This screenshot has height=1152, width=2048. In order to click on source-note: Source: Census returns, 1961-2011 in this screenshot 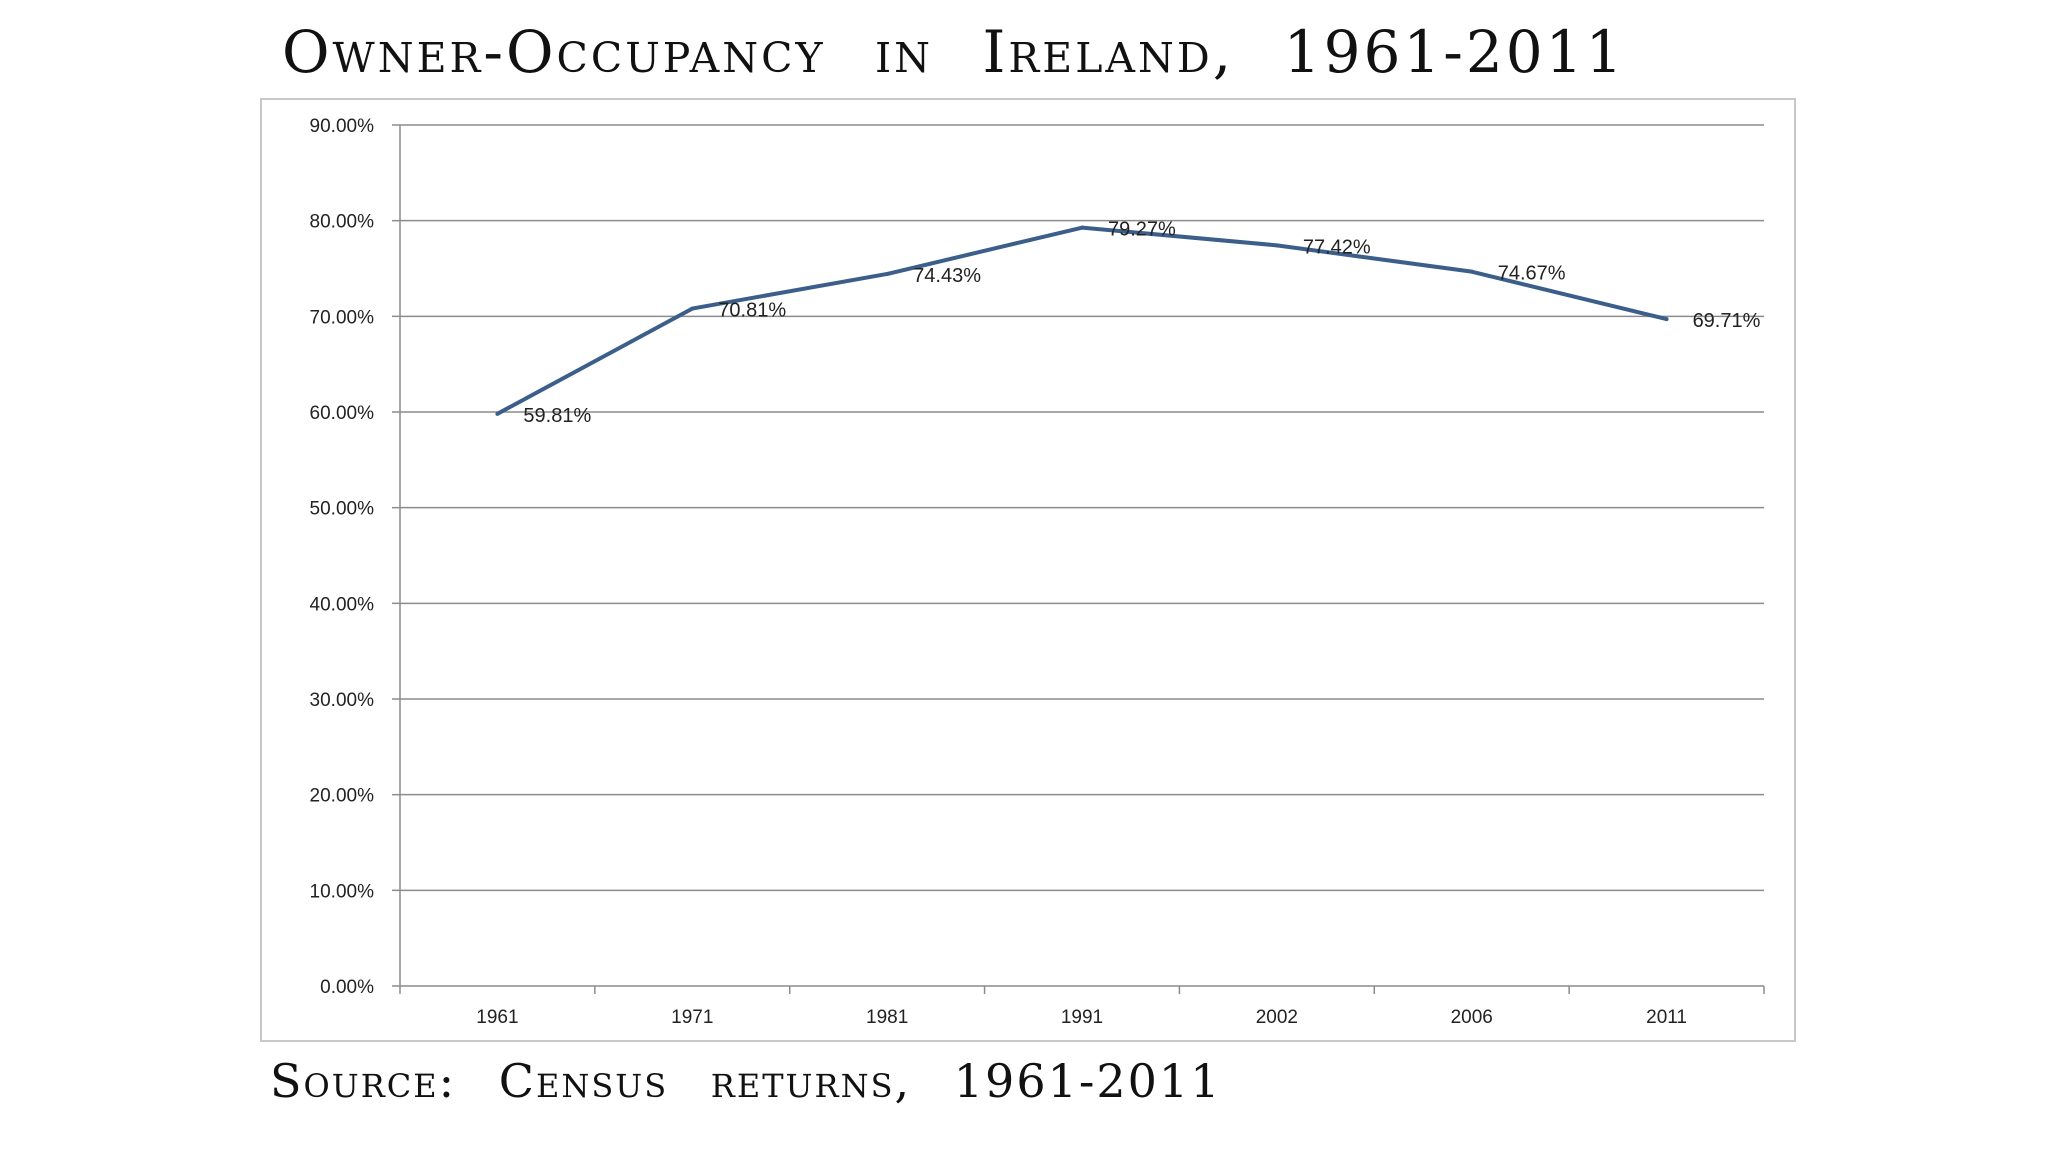, I will do `click(746, 1081)`.